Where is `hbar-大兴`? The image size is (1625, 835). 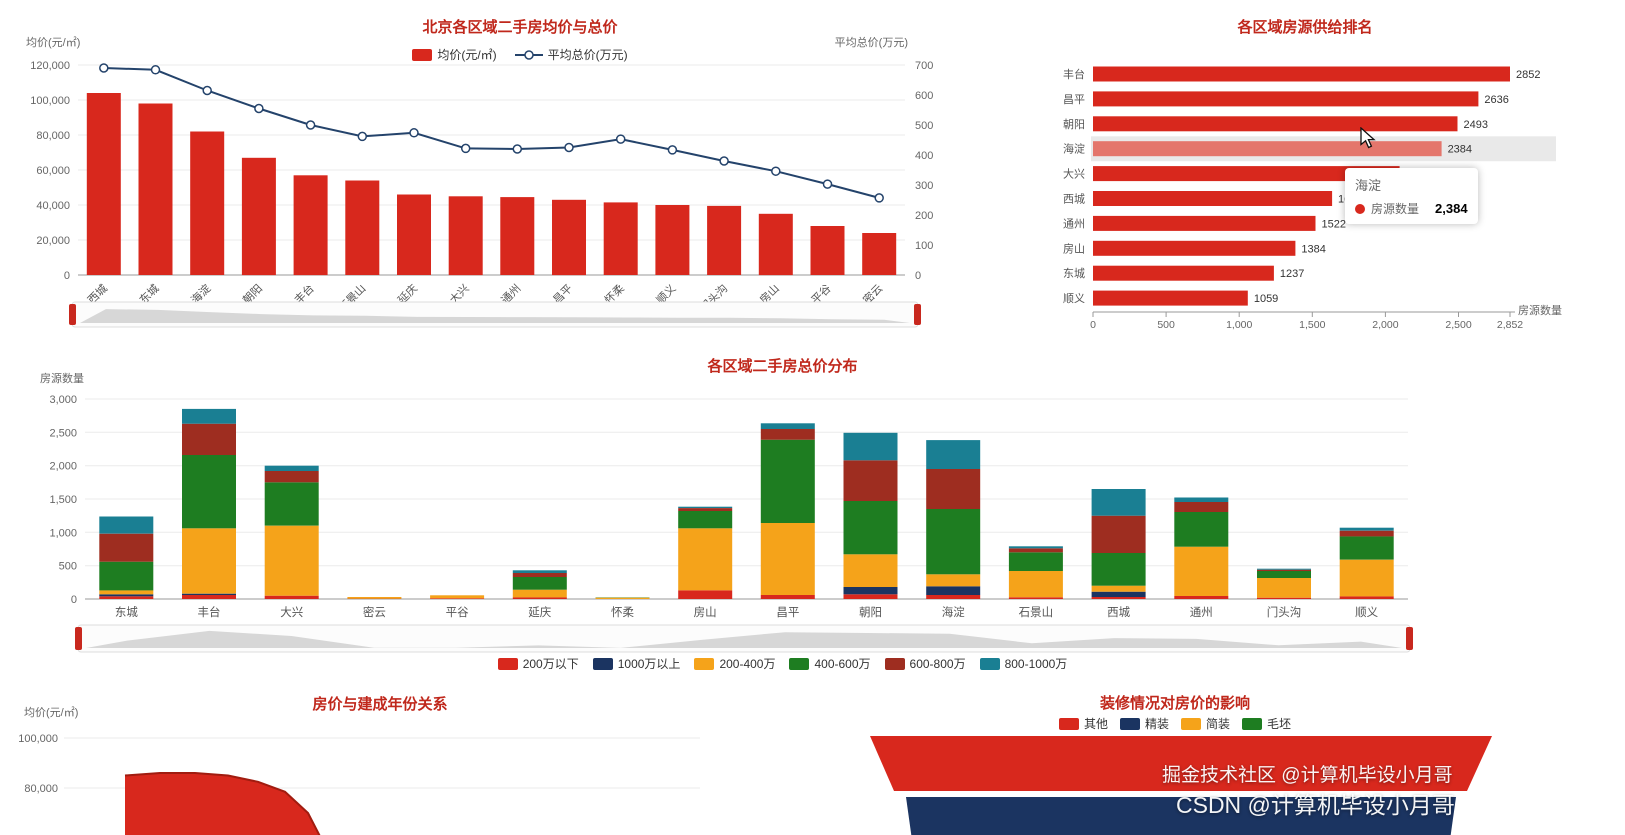 hbar-大兴 is located at coordinates (1246, 174).